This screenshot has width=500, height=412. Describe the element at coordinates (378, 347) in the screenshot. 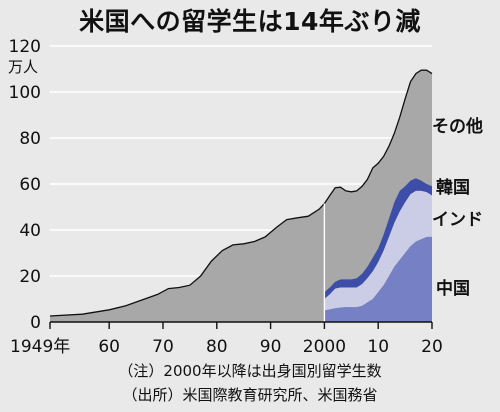

I see `x-tick-label: 10` at that location.